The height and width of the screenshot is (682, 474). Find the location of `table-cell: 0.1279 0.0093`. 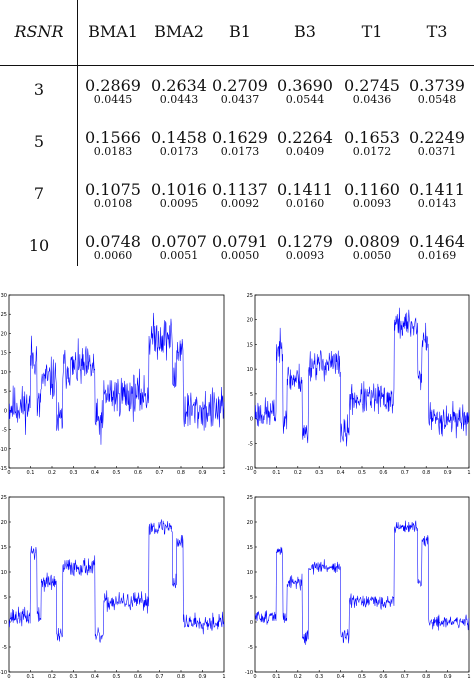

table-cell: 0.1279 0.0093 is located at coordinates (305, 247).